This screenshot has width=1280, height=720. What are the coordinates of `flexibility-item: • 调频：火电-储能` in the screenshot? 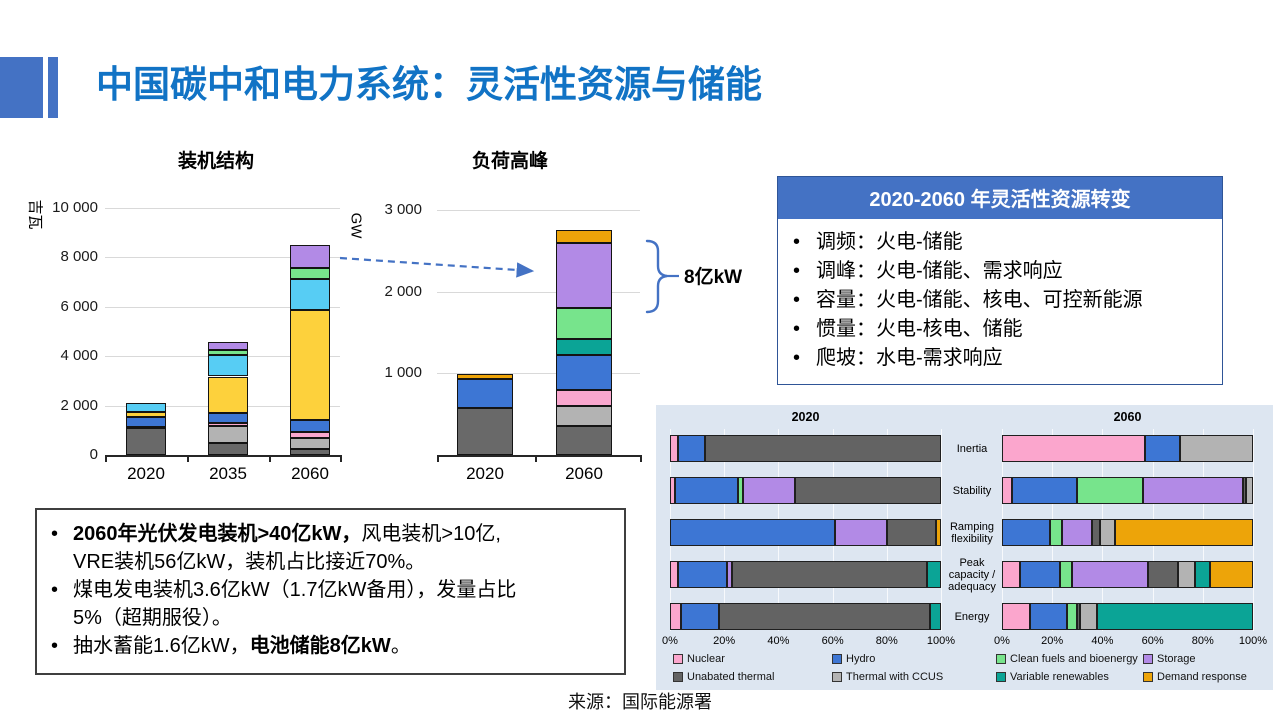 It's located at (996, 242).